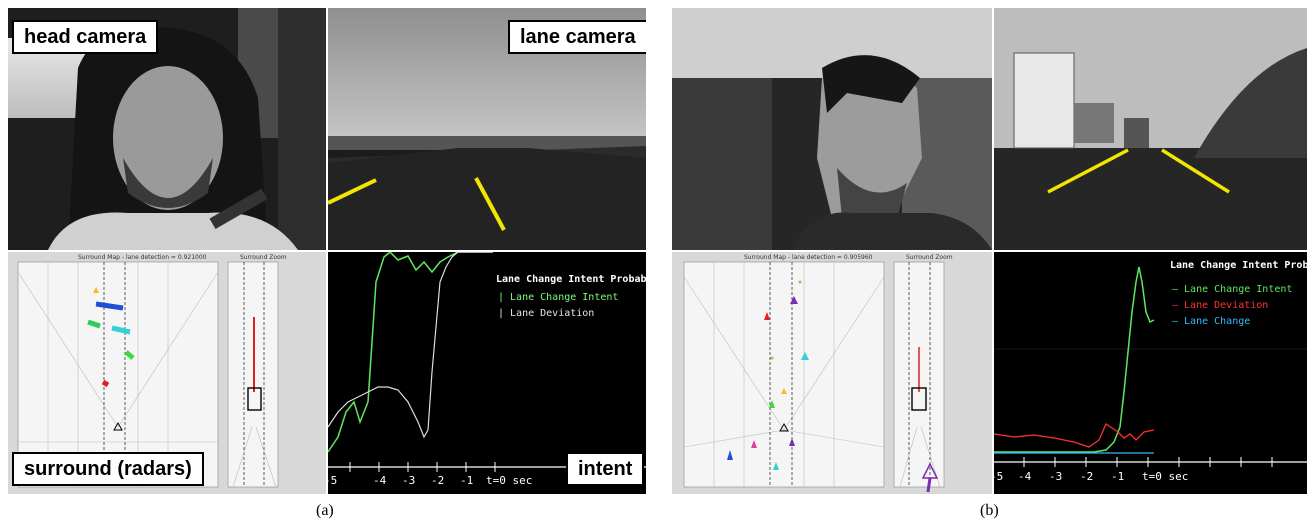  I want to click on head-camera-label: head camera, so click(85, 37).